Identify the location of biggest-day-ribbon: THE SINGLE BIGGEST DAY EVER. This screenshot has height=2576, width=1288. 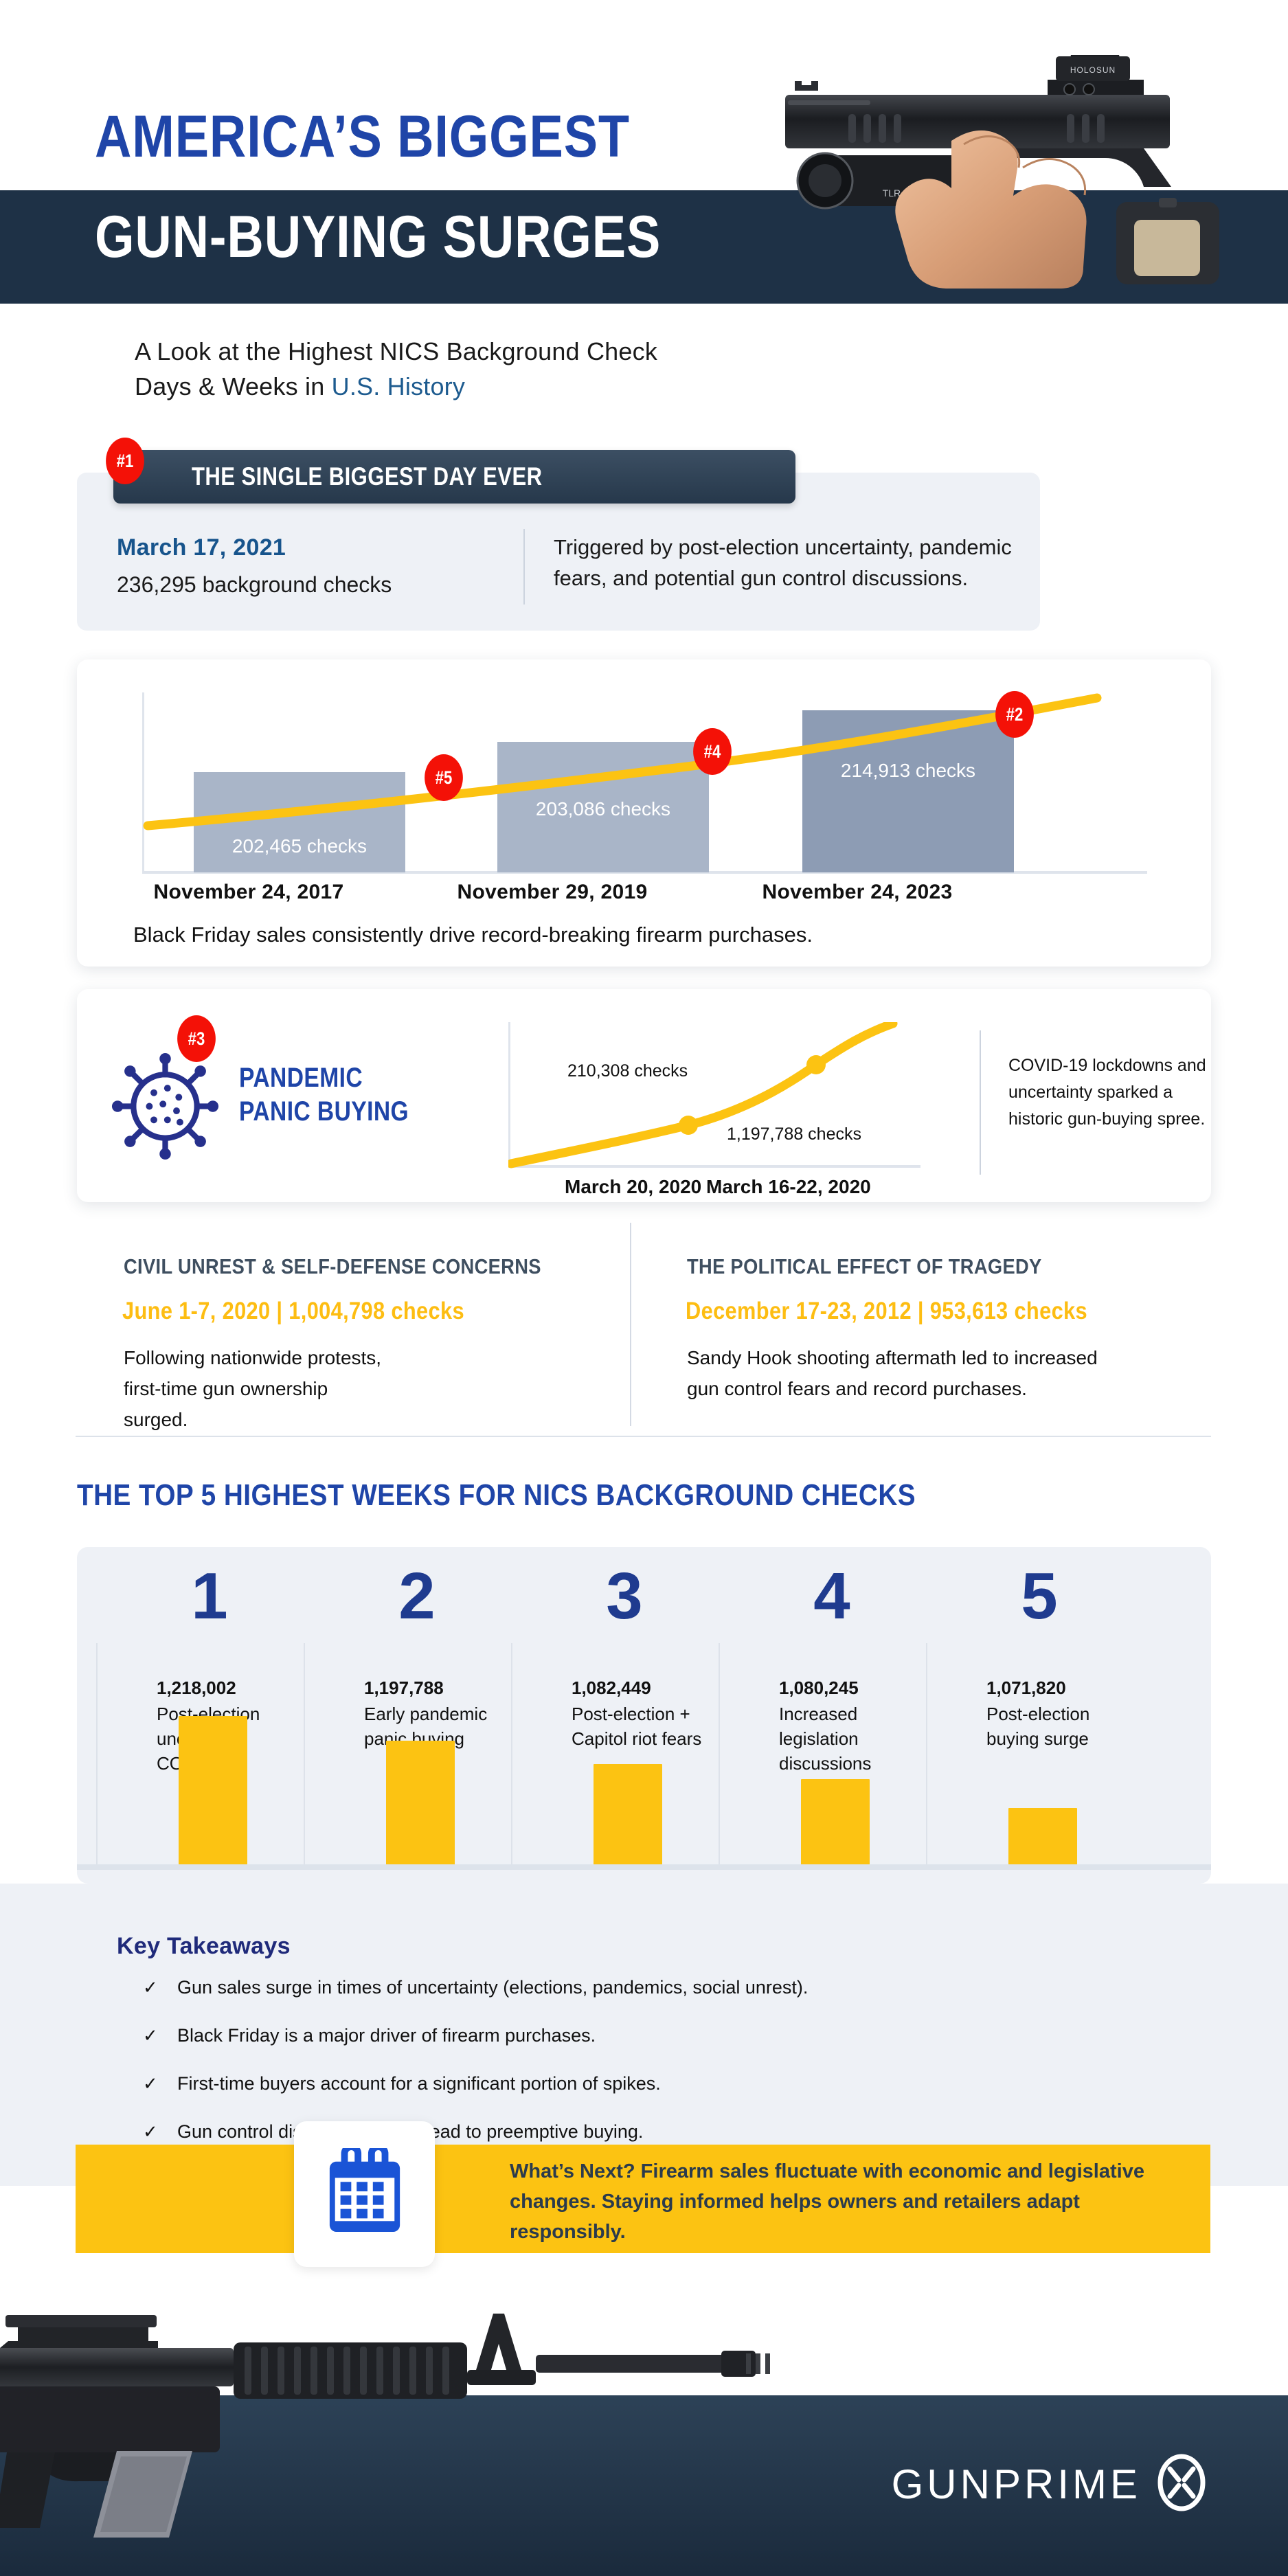
(454, 477).